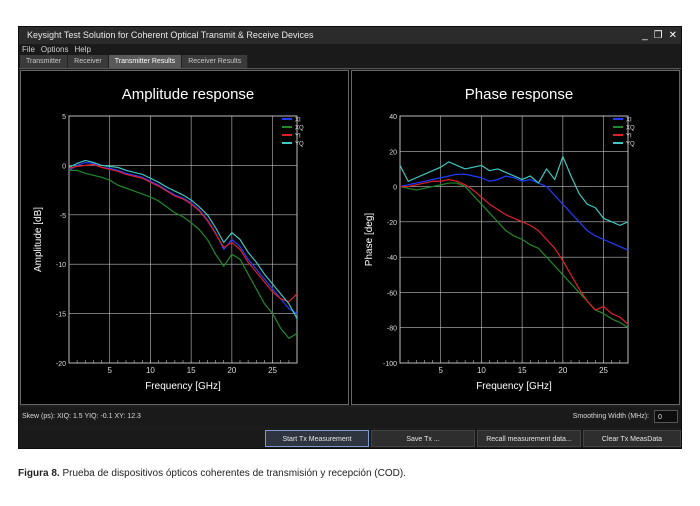  I want to click on chart-title: Phase response, so click(519, 94).